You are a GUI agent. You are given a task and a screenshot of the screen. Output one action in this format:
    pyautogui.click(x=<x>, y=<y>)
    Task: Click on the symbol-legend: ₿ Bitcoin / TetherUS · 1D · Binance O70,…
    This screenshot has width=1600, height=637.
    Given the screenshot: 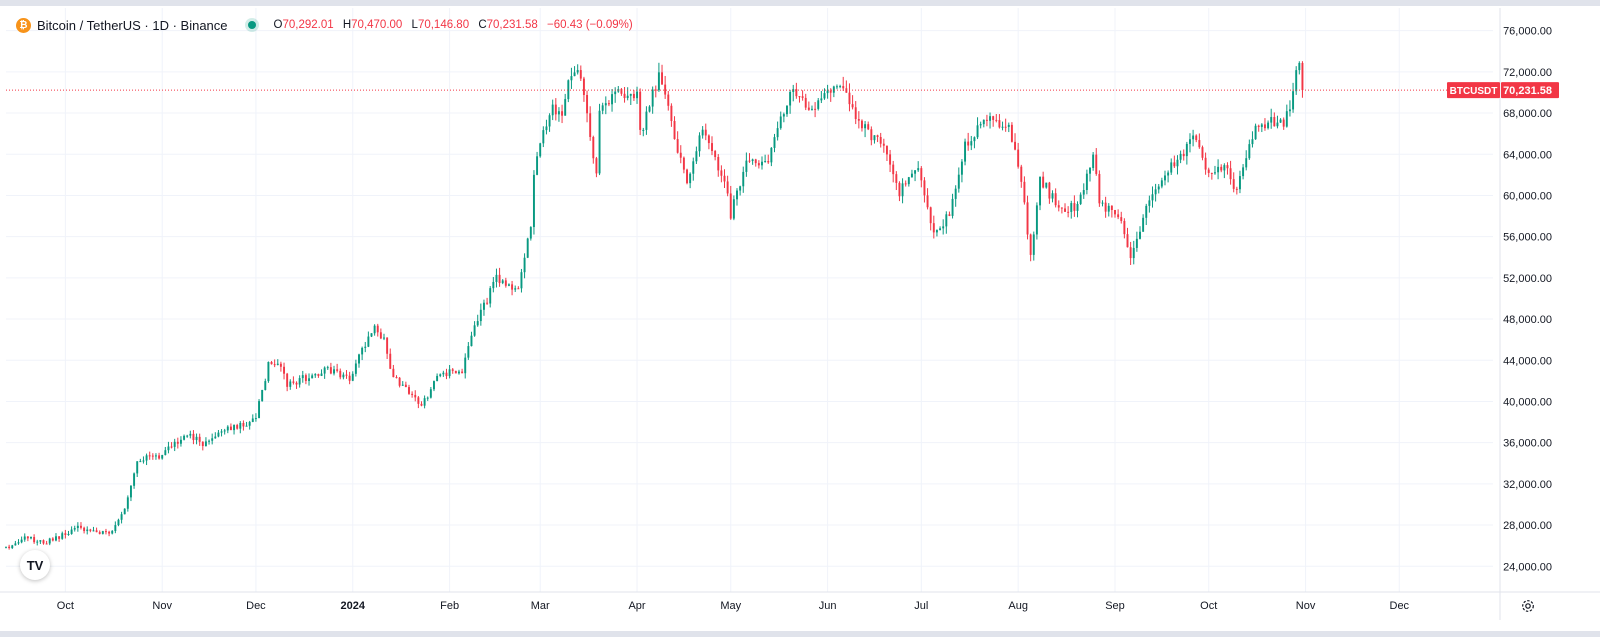 What is the action you would take?
    pyautogui.click(x=327, y=25)
    